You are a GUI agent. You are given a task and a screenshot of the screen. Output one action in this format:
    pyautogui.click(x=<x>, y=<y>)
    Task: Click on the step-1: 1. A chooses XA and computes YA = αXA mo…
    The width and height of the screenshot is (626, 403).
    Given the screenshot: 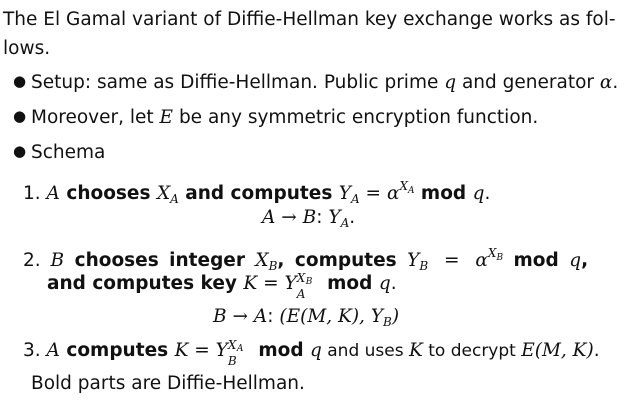 What is the action you would take?
    pyautogui.click(x=257, y=192)
    